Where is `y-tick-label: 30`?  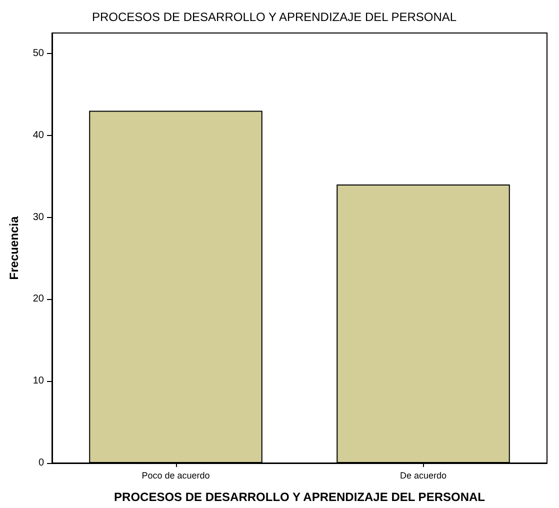 y-tick-label: 30 is located at coordinates (38, 217).